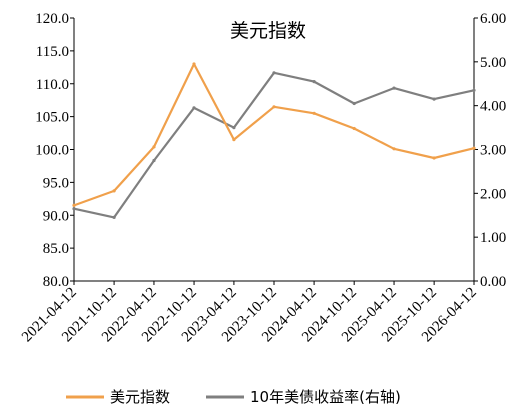  Describe the element at coordinates (493, 63) in the screenshot. I see `right-tick-label: 5.00` at that location.